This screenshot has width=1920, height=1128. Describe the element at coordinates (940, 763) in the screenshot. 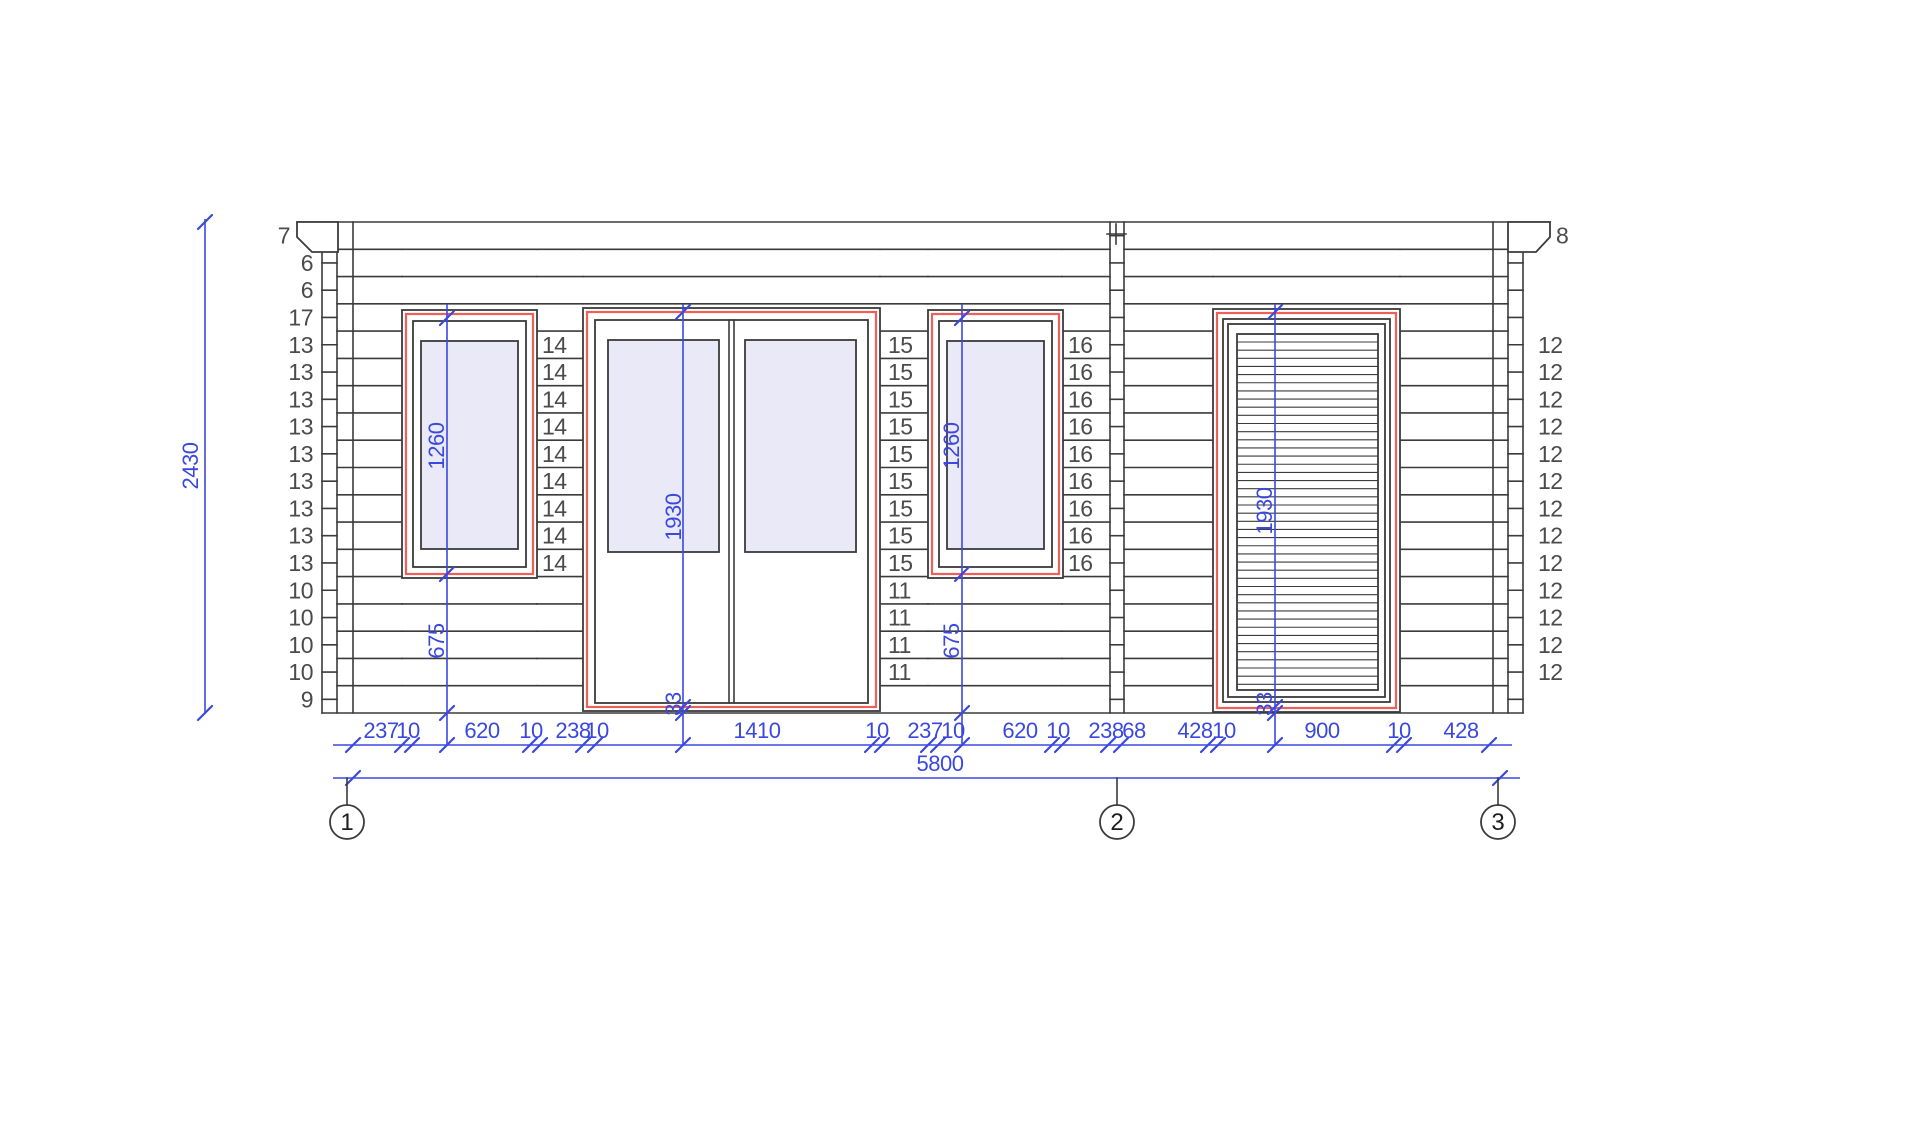

I see `overall-width-dimension: 5800` at that location.